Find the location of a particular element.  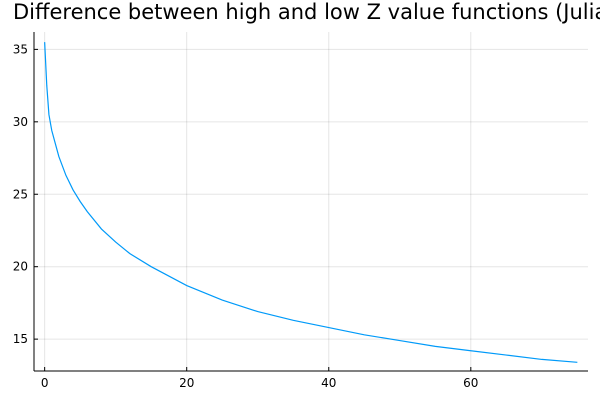

x-tick-label: 40 is located at coordinates (328, 383).